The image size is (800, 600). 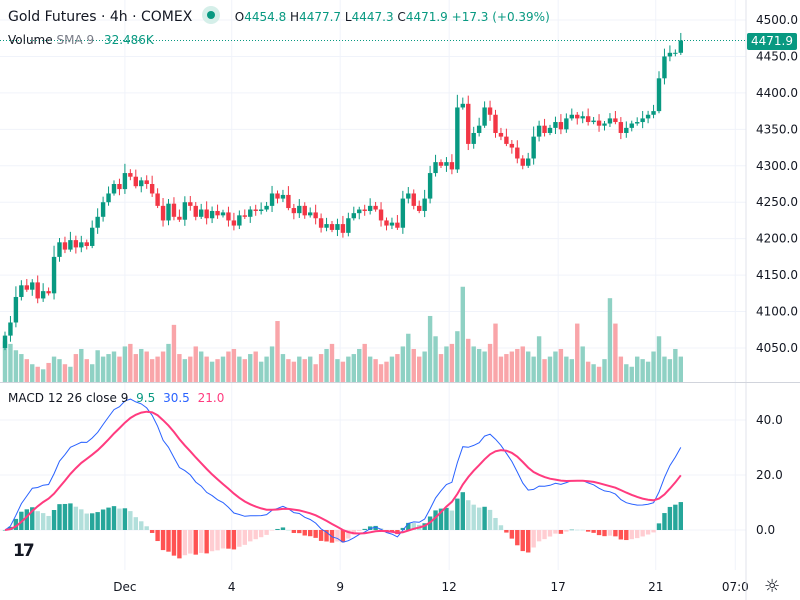 I want to click on tradingview-logo: 17, so click(x=24, y=551).